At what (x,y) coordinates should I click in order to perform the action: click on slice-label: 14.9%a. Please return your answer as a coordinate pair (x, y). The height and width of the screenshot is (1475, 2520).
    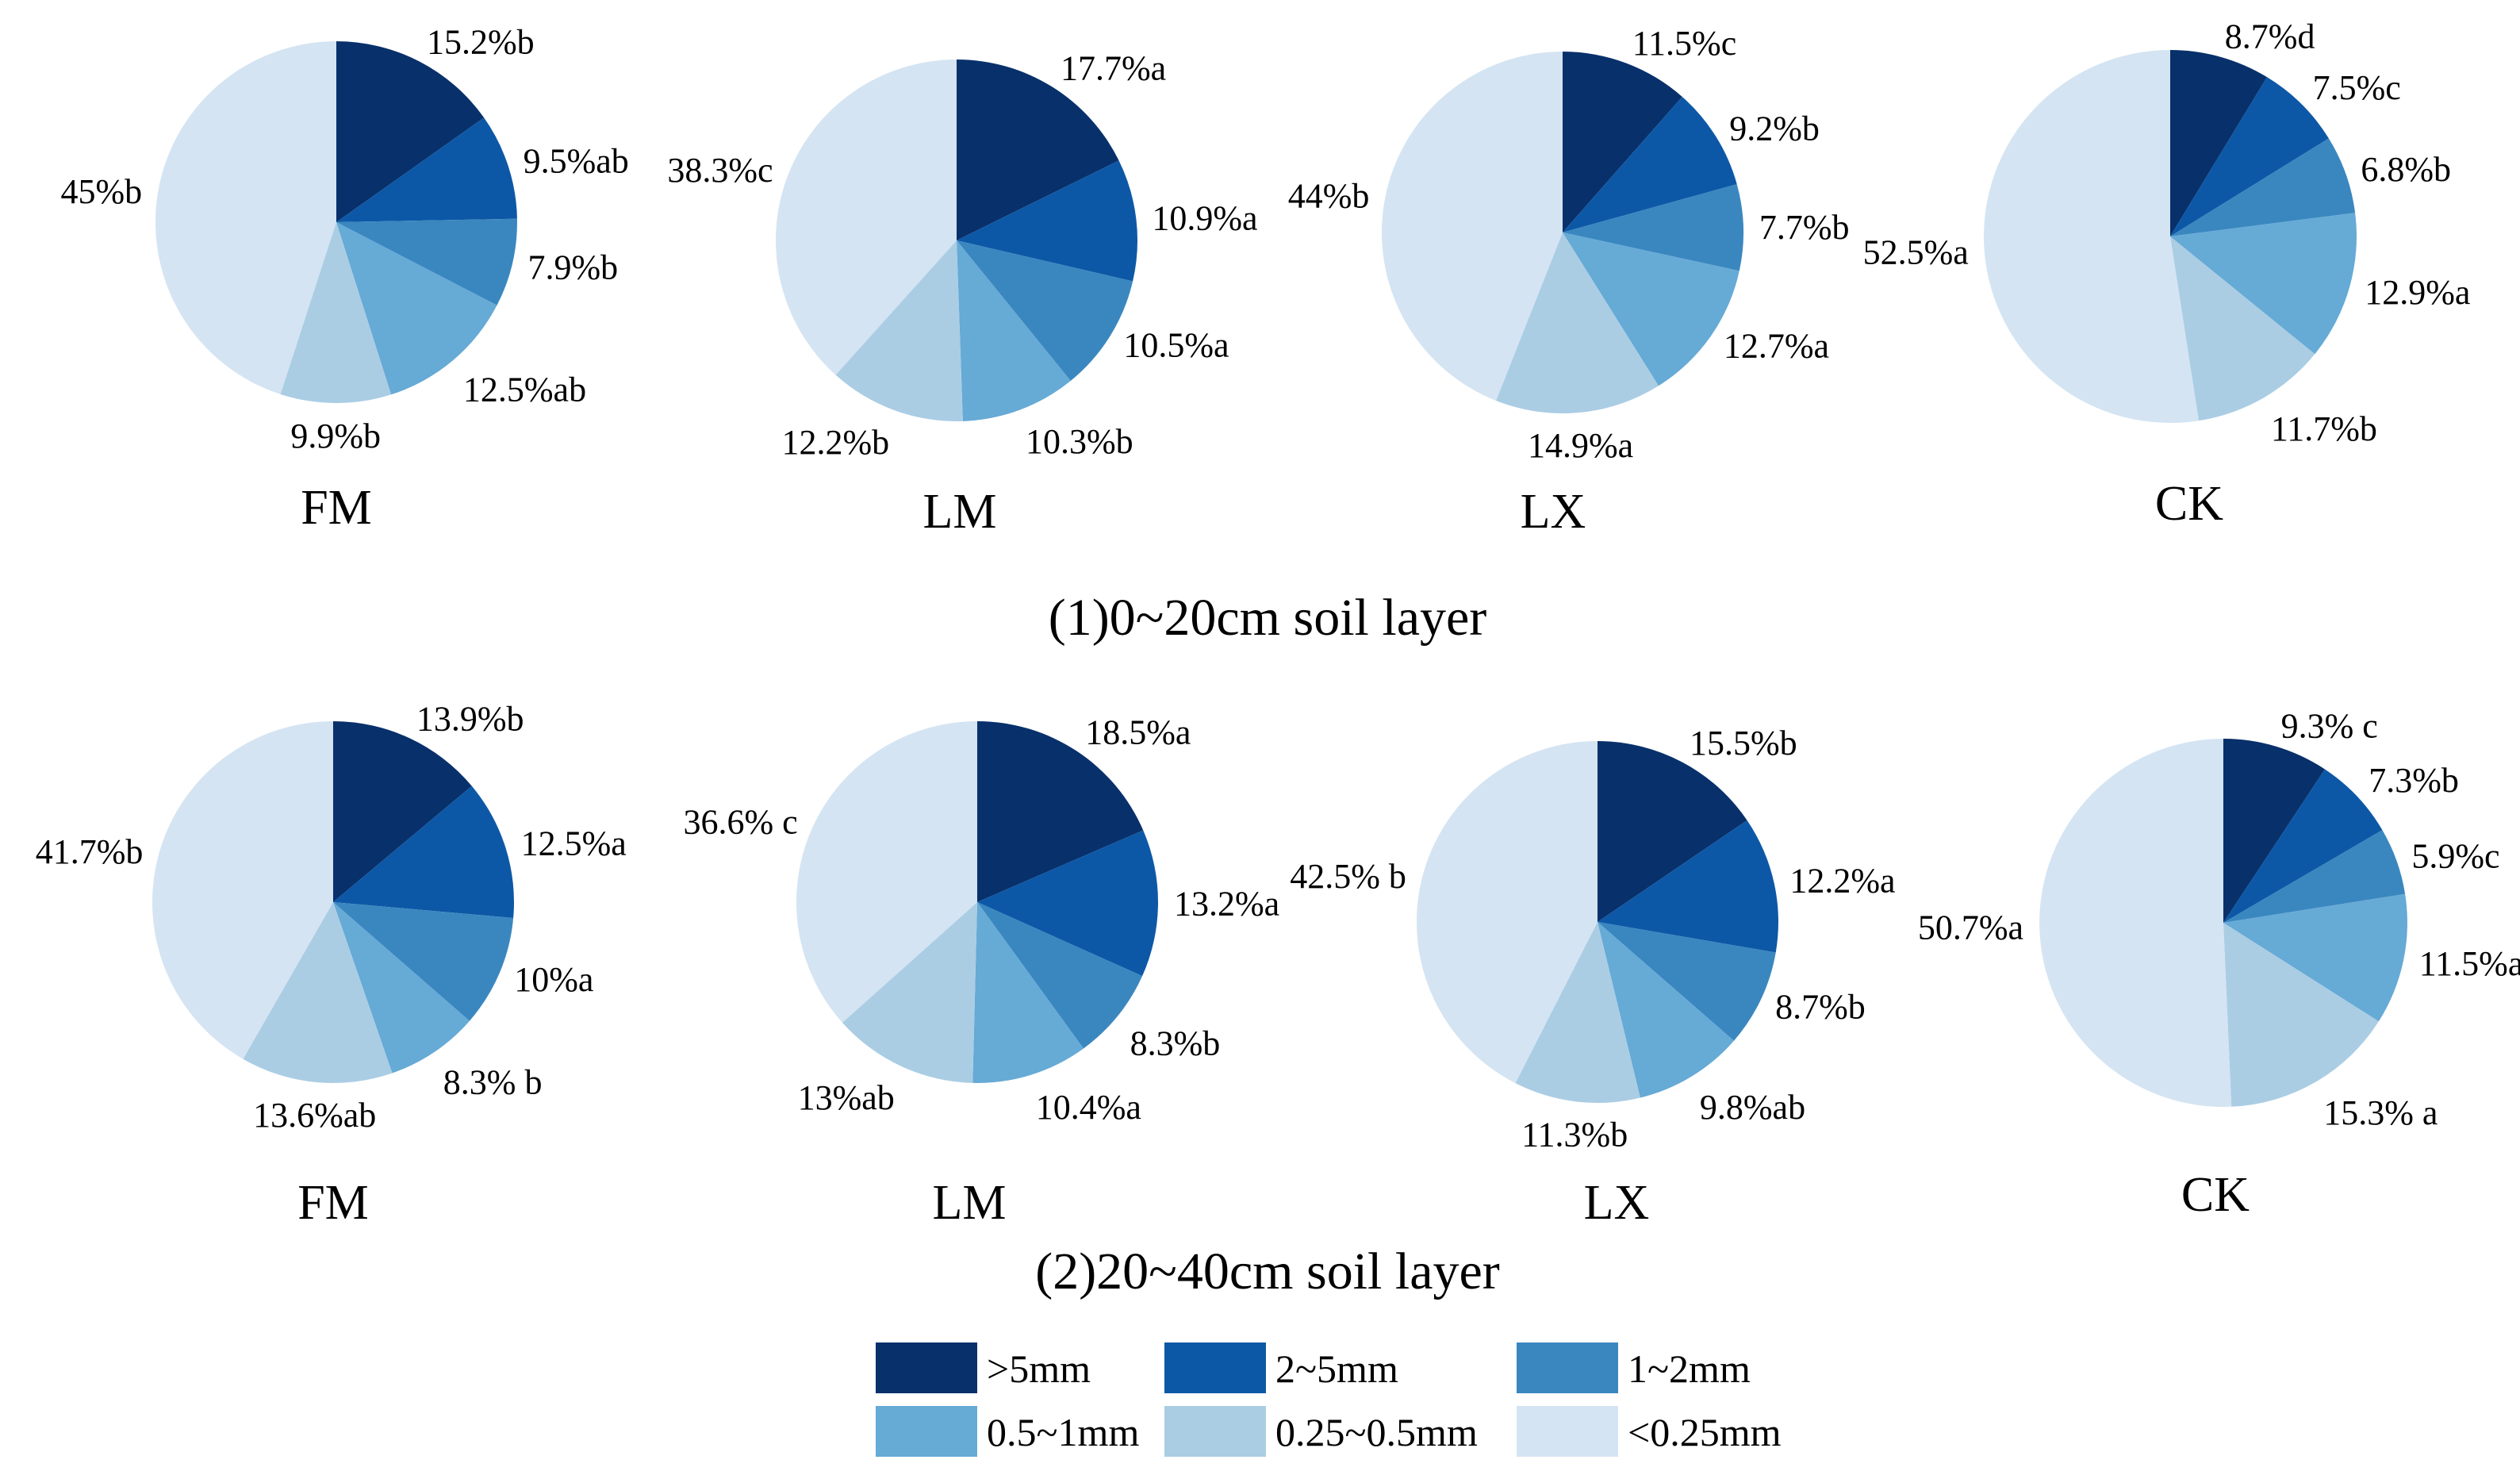
    Looking at the image, I should click on (1580, 445).